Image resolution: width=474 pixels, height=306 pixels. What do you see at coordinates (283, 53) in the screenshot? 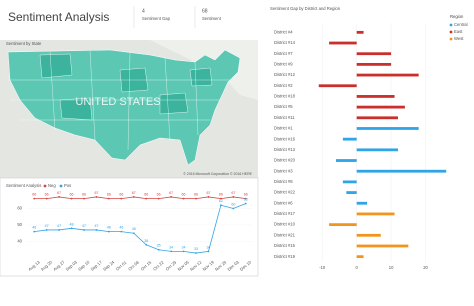
I see `category-label: District #7` at bounding box center [283, 53].